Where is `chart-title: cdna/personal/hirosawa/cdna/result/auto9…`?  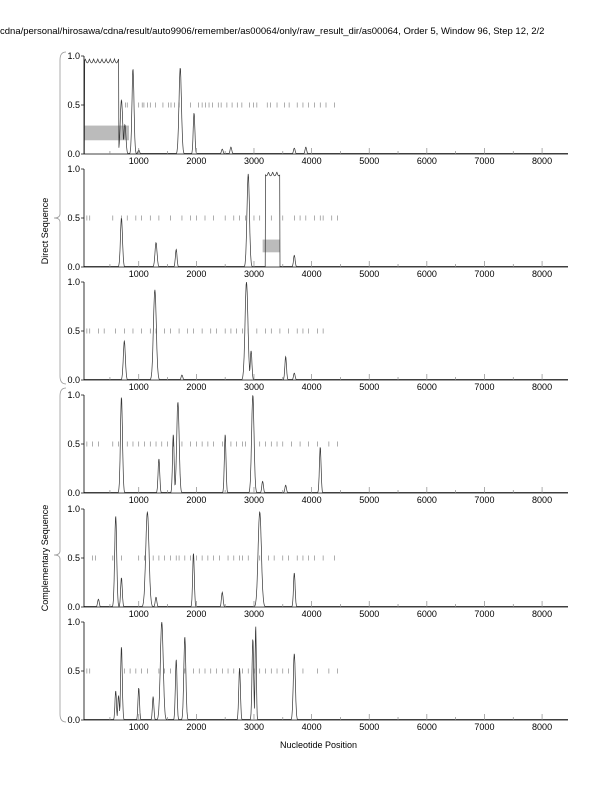 chart-title: cdna/personal/hirosawa/cdna/result/auto9… is located at coordinates (272, 31).